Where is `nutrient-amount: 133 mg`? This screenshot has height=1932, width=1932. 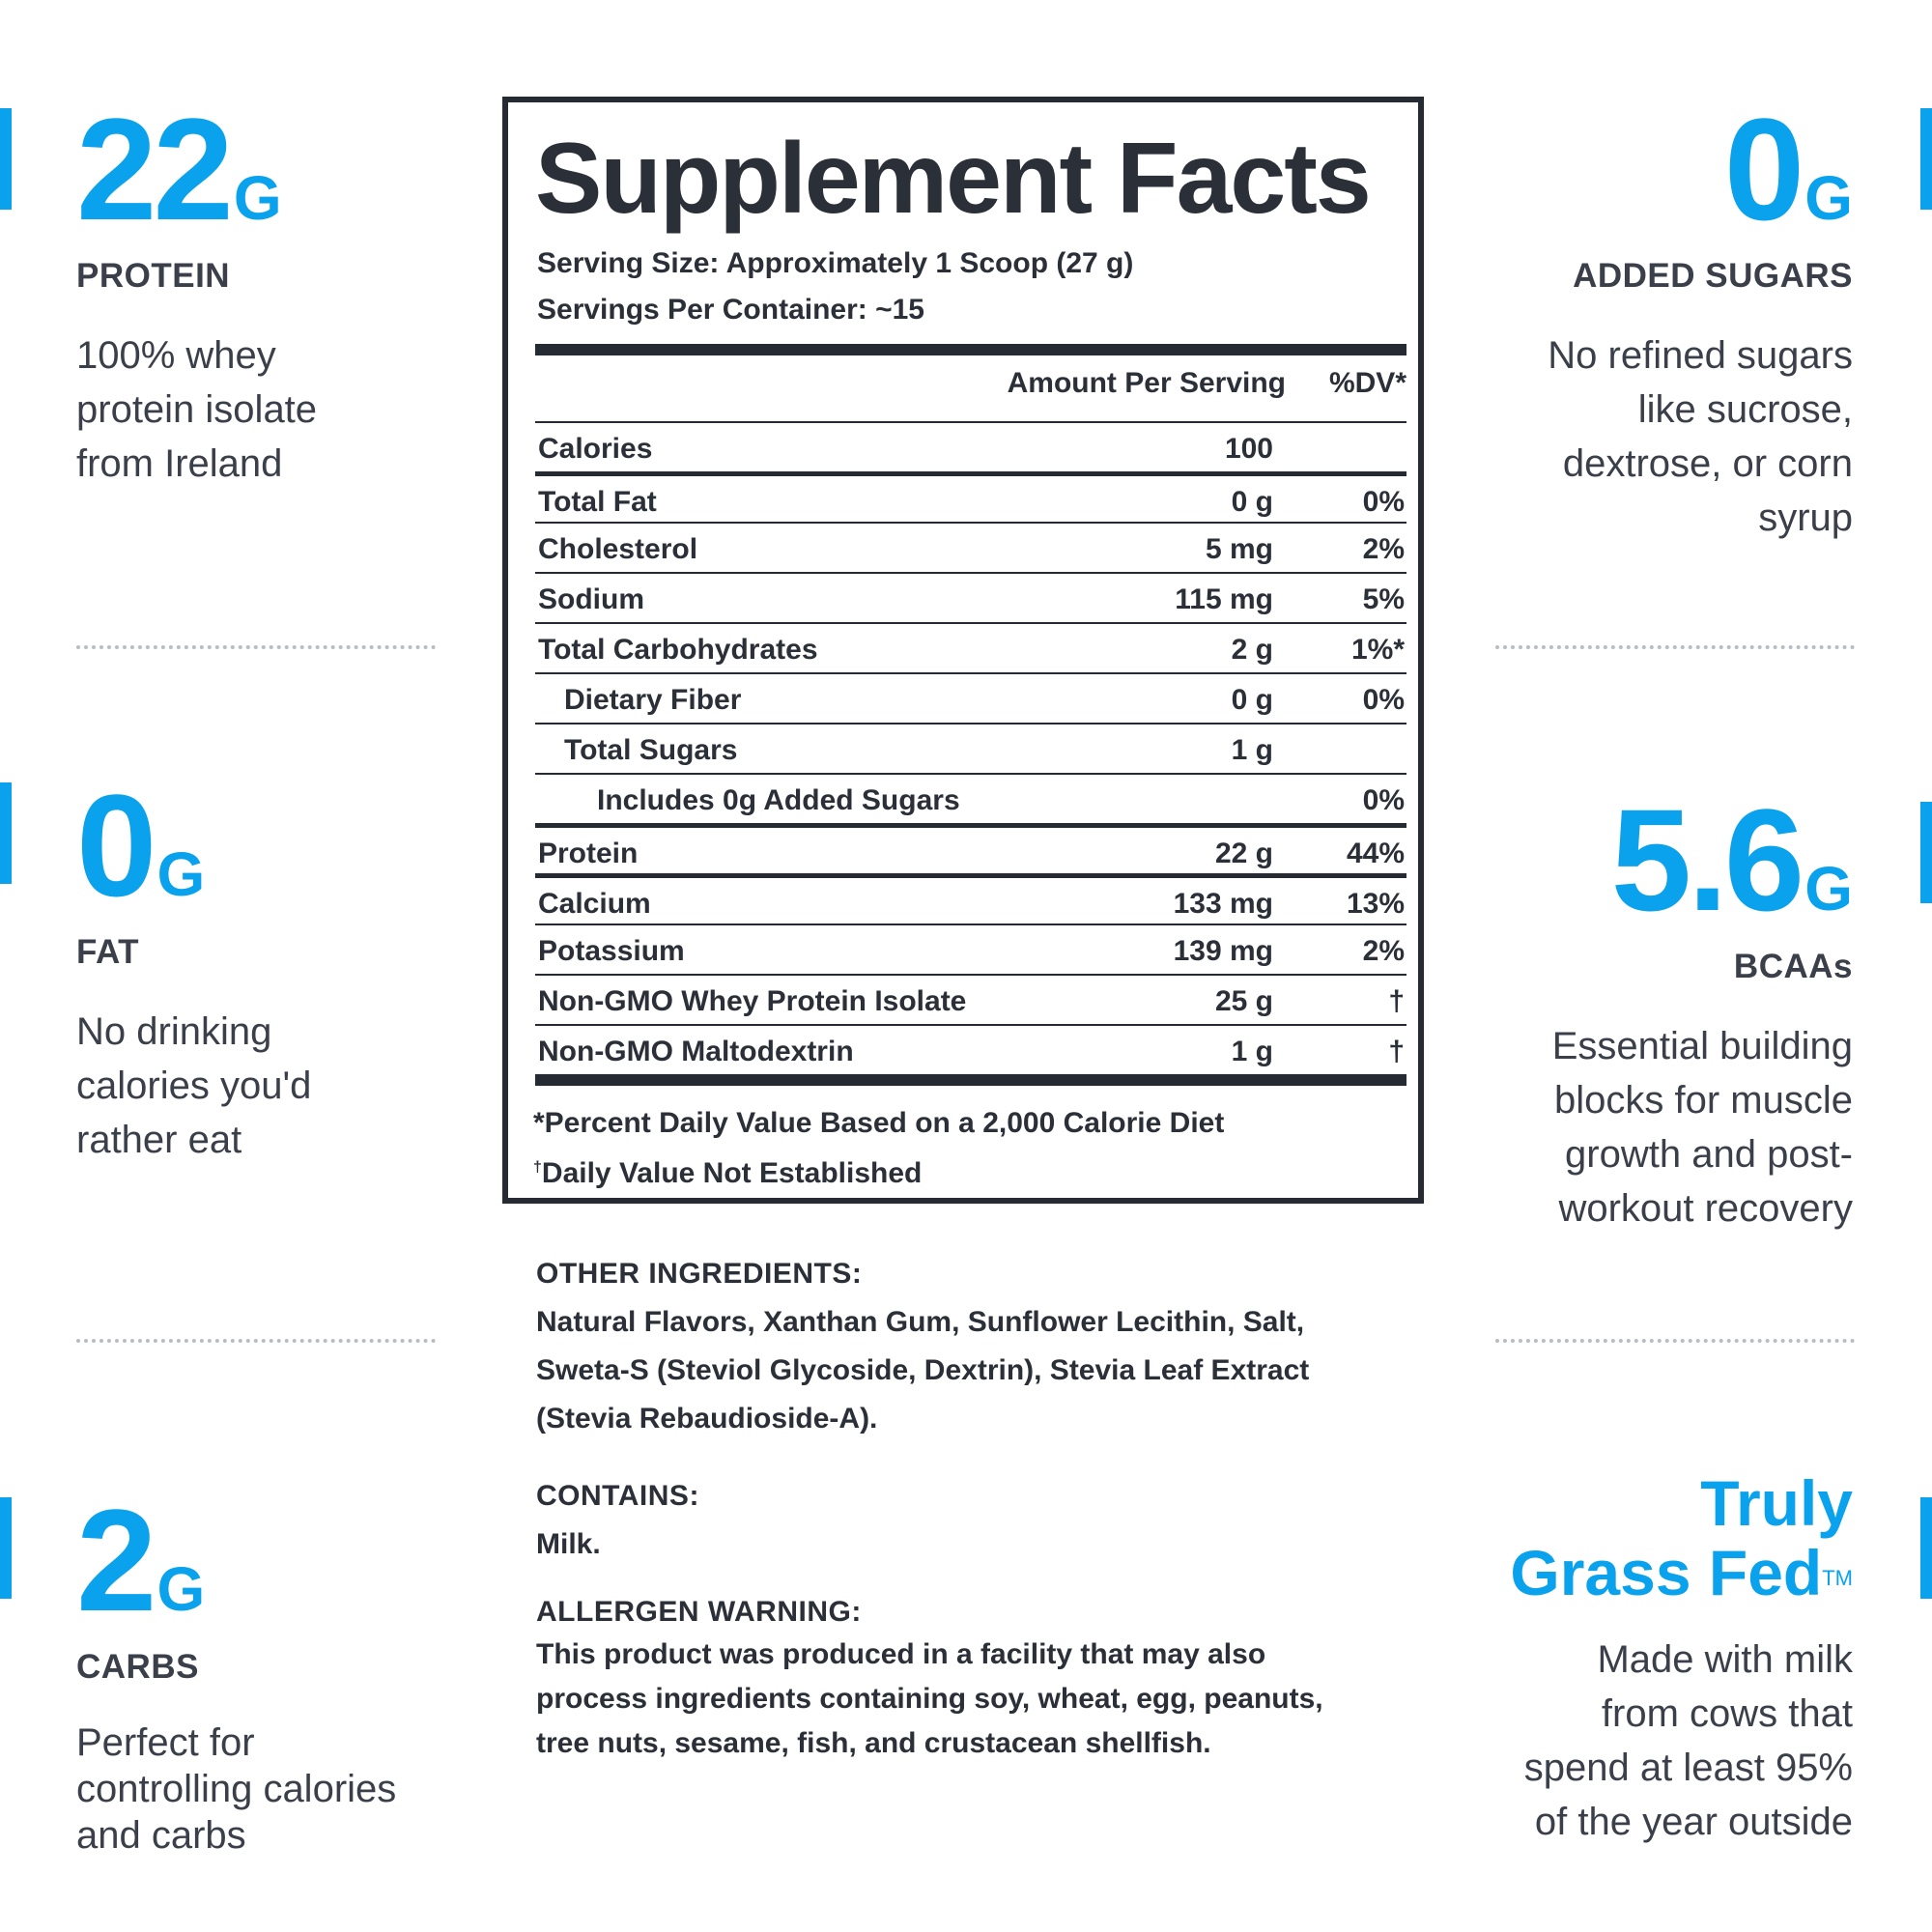 nutrient-amount: 133 mg is located at coordinates (1223, 904).